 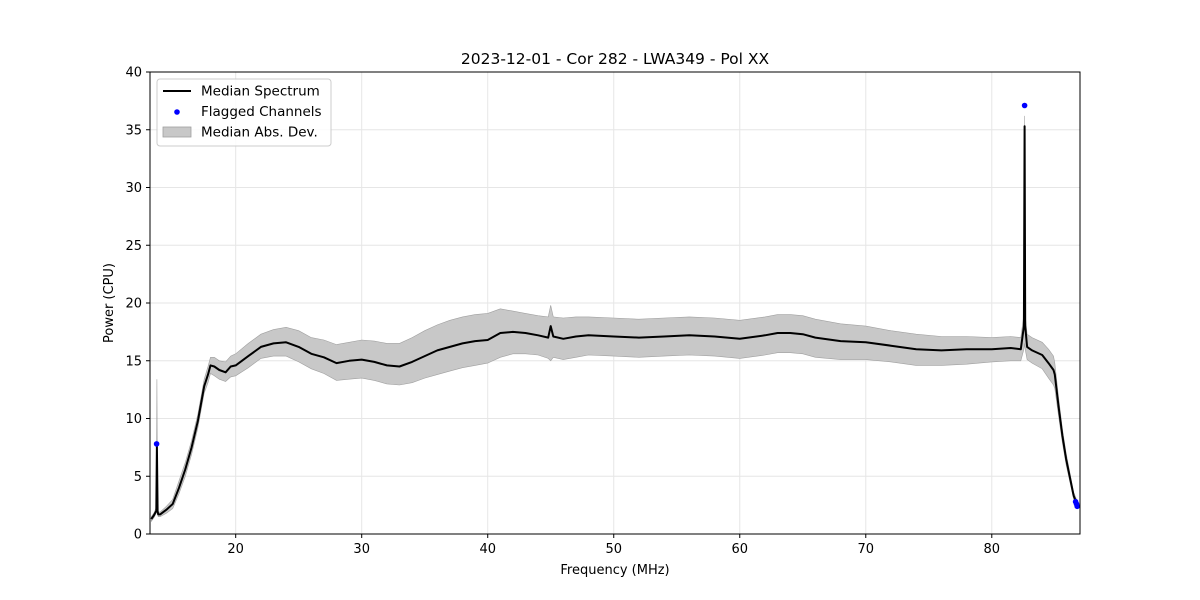 What do you see at coordinates (614, 570) in the screenshot?
I see `x-axis-title: Frequency (MHz)` at bounding box center [614, 570].